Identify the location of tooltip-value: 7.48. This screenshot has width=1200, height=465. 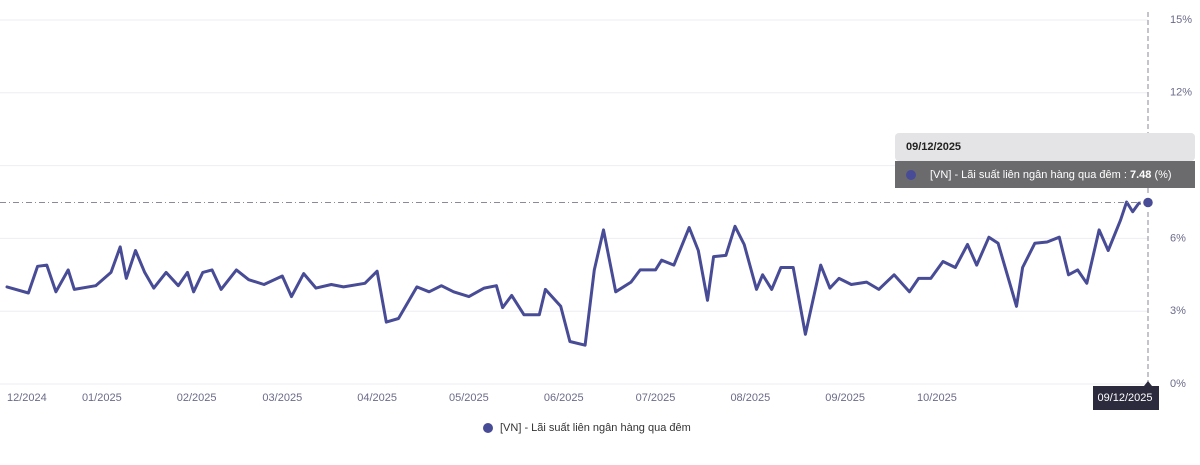
(1140, 175).